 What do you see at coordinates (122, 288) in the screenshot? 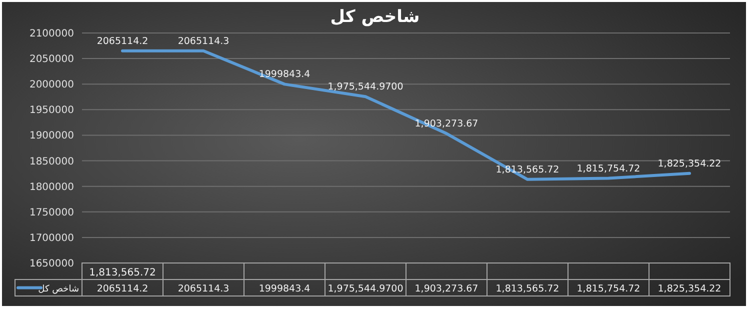
I see `data-label: 2065114.2` at bounding box center [122, 288].